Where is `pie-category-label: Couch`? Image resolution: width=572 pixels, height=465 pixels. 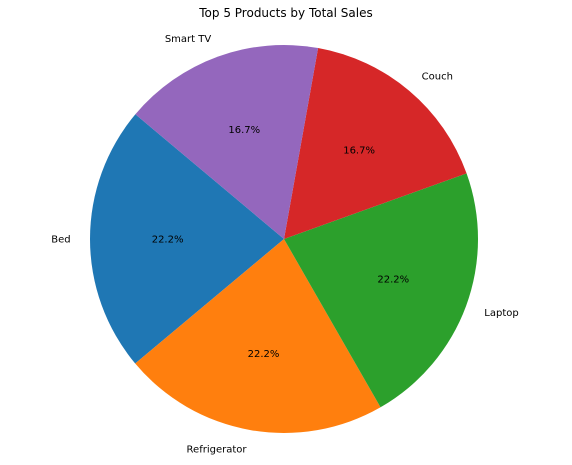 pie-category-label: Couch is located at coordinates (437, 76).